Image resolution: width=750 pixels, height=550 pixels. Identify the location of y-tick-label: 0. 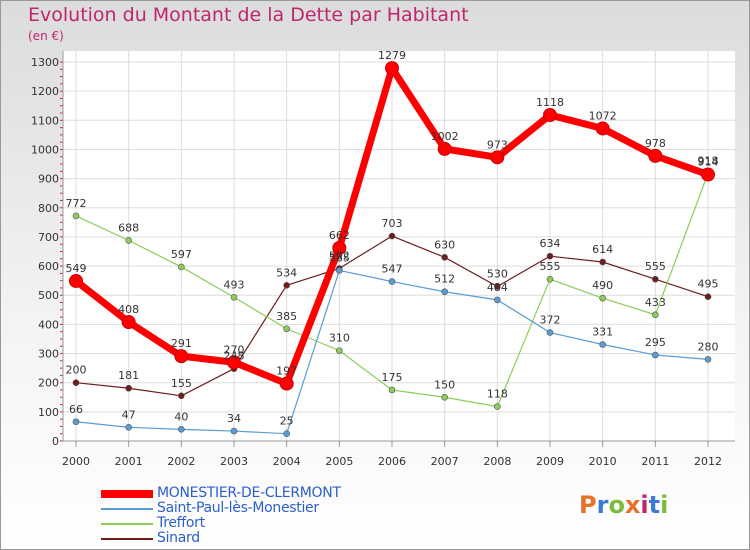
(55, 441).